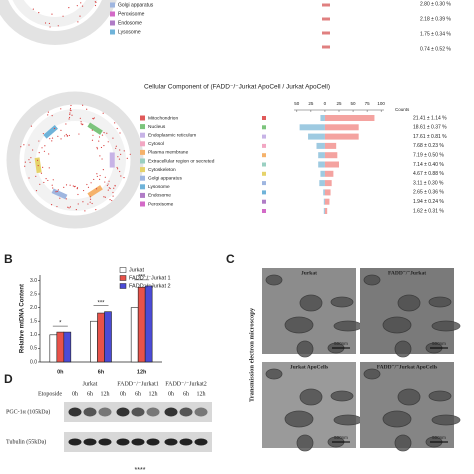  Describe the element at coordinates (163, 118) in the screenshot. I see `legend-label: Mitochondrion` at that location.